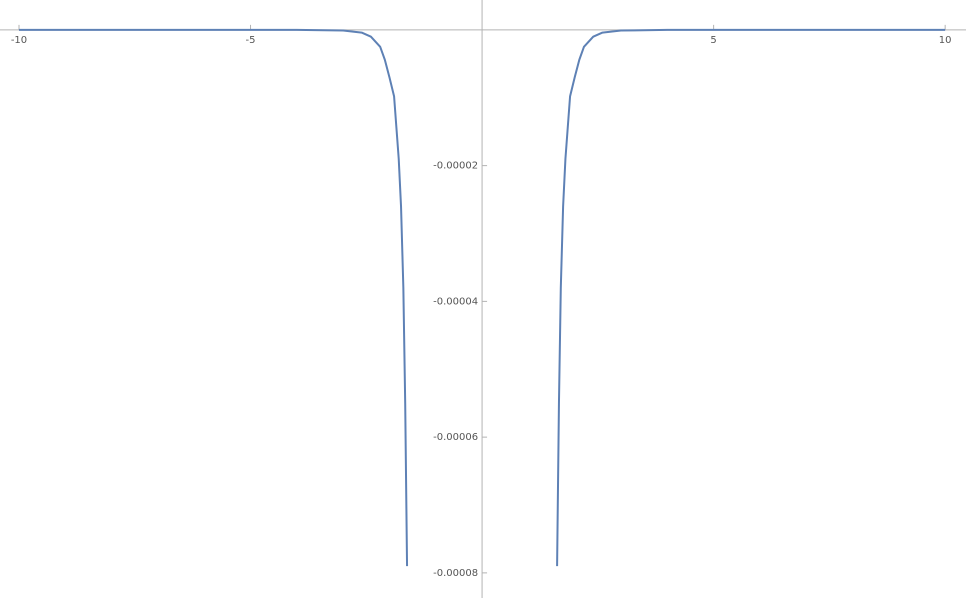 Image resolution: width=966 pixels, height=598 pixels. I want to click on x-tick-label: 5, so click(713, 40).